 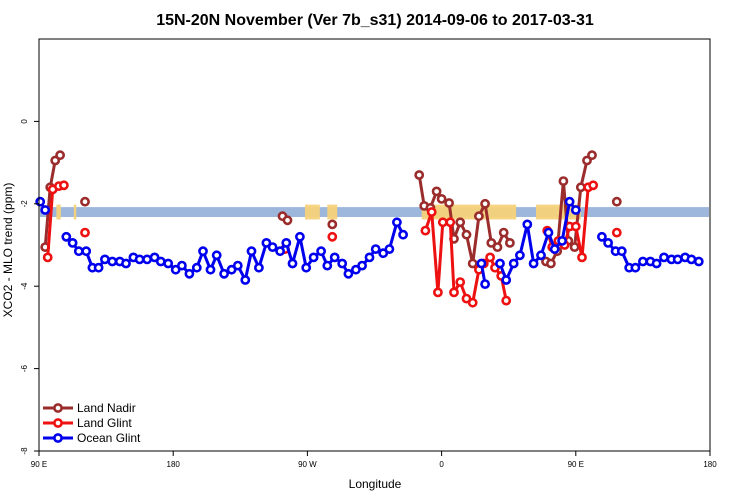 What do you see at coordinates (24, 368) in the screenshot?
I see `y-tick-label: -6` at bounding box center [24, 368].